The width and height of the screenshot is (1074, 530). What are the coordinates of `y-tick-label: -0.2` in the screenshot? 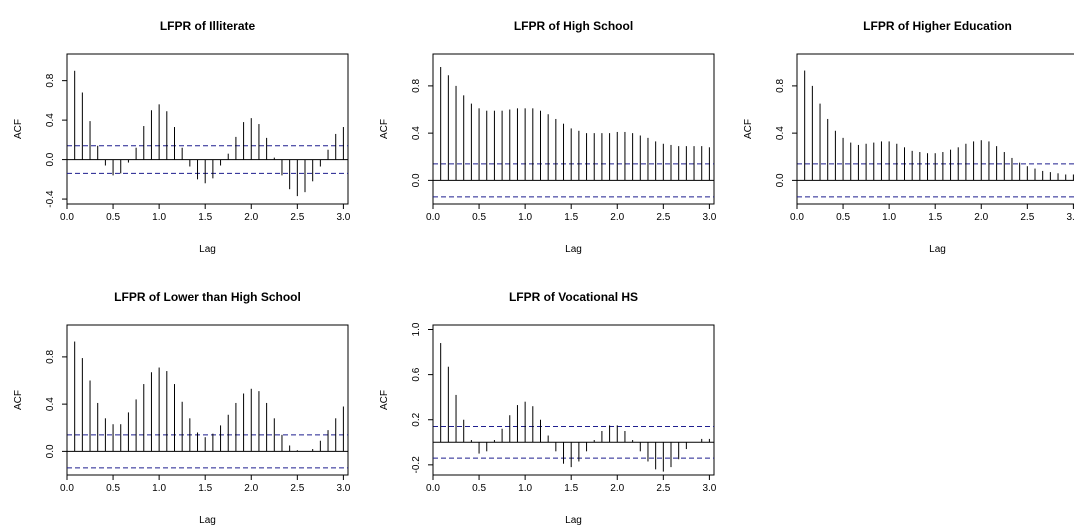 It's located at (416, 465).